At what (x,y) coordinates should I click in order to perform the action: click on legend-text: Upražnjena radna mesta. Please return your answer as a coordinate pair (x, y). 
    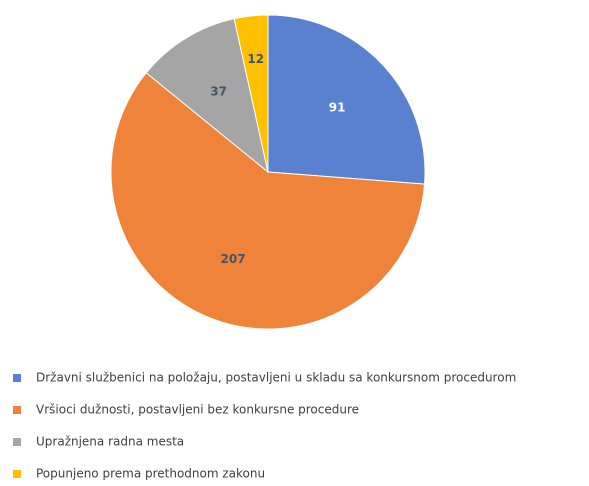
    Looking at the image, I should click on (110, 442).